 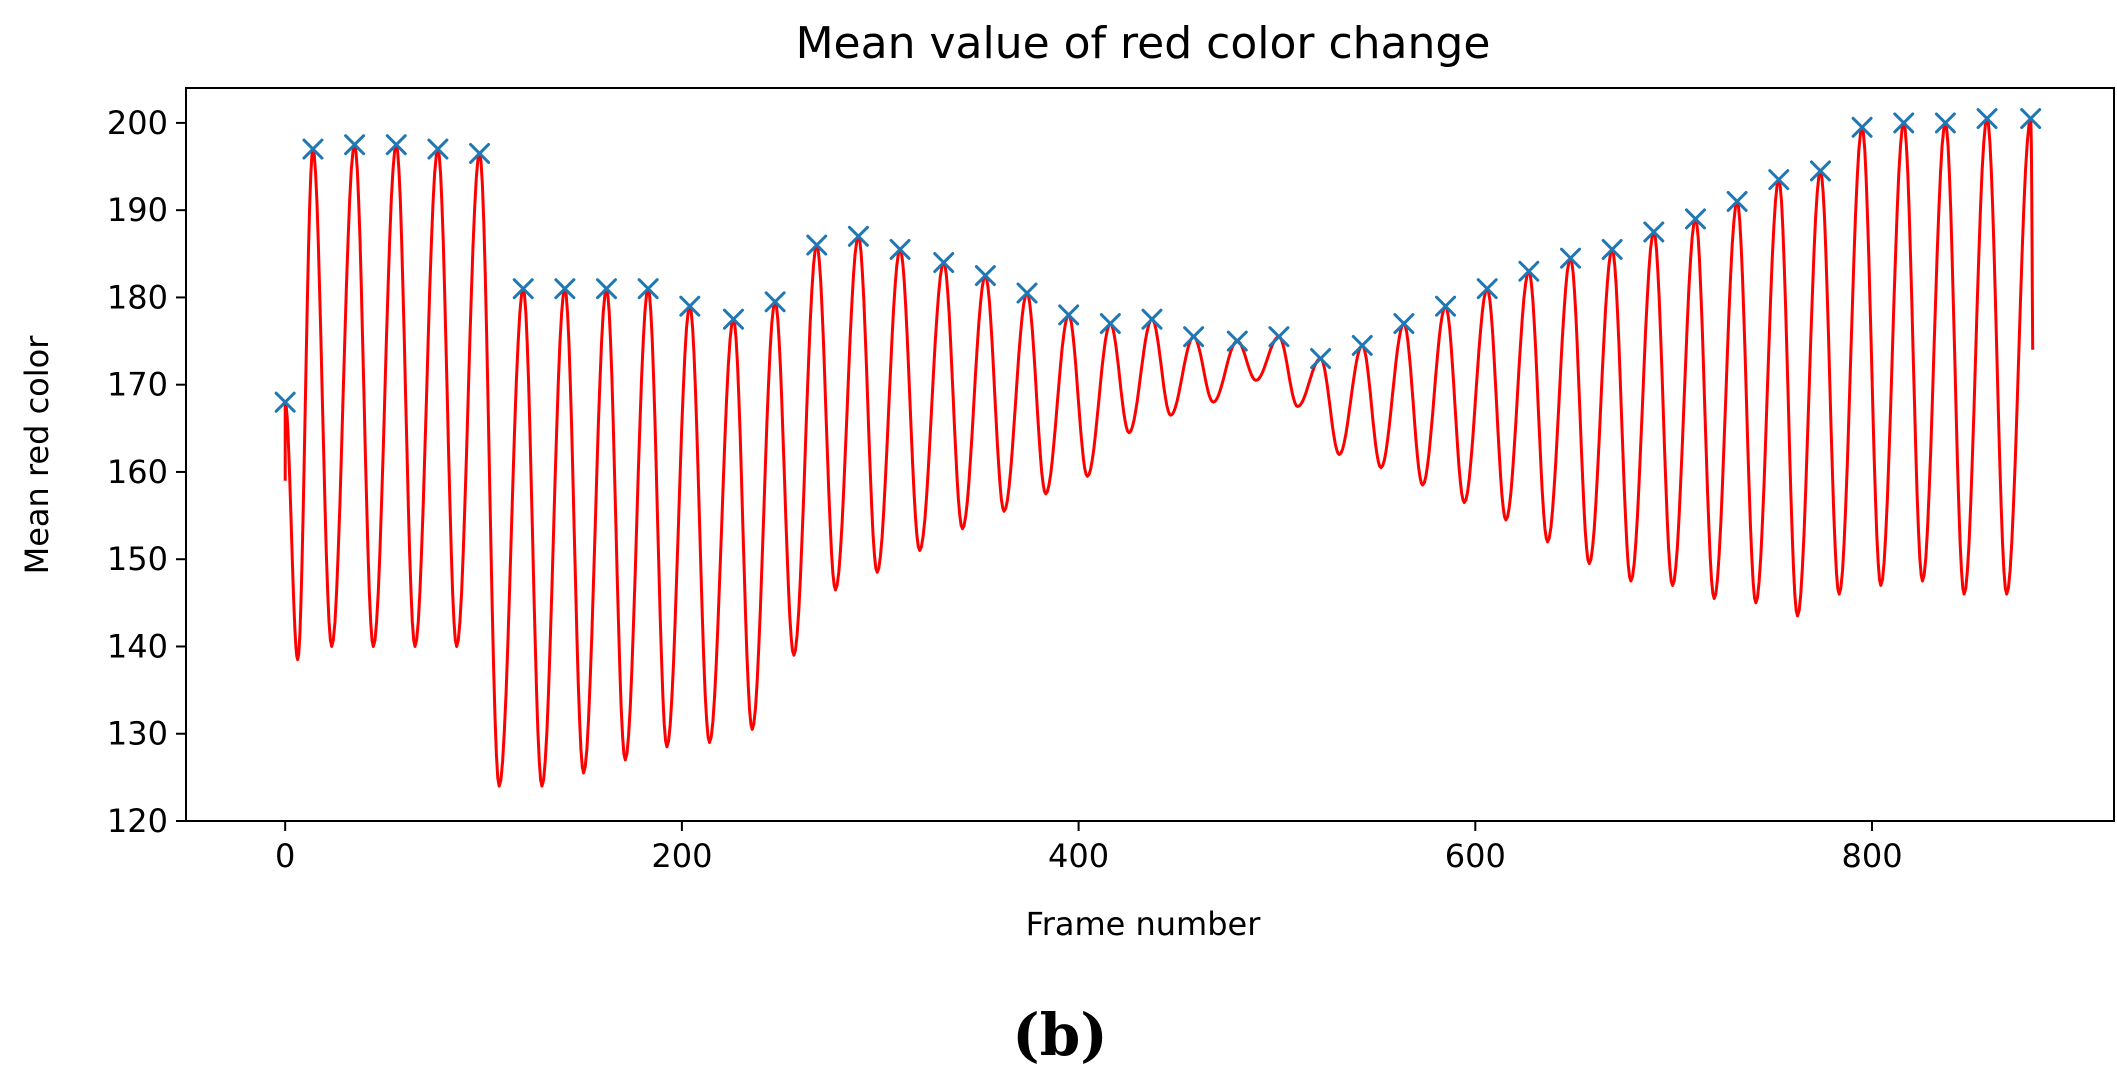 I want to click on x-axis-label: Frame number, so click(x=1144, y=924).